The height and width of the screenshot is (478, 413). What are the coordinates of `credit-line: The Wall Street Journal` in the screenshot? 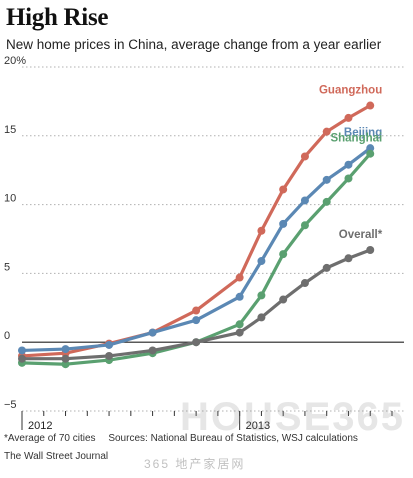 It's located at (56, 456).